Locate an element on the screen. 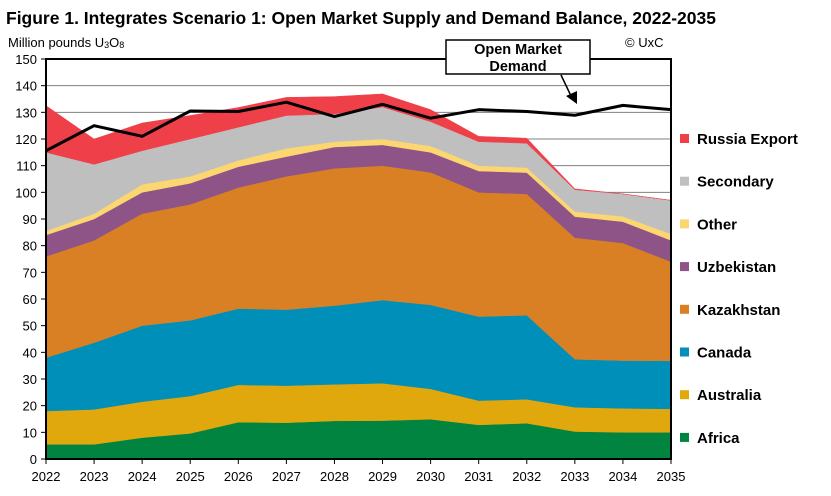 The height and width of the screenshot is (496, 831). x-tick-label: 2034 is located at coordinates (622, 476).